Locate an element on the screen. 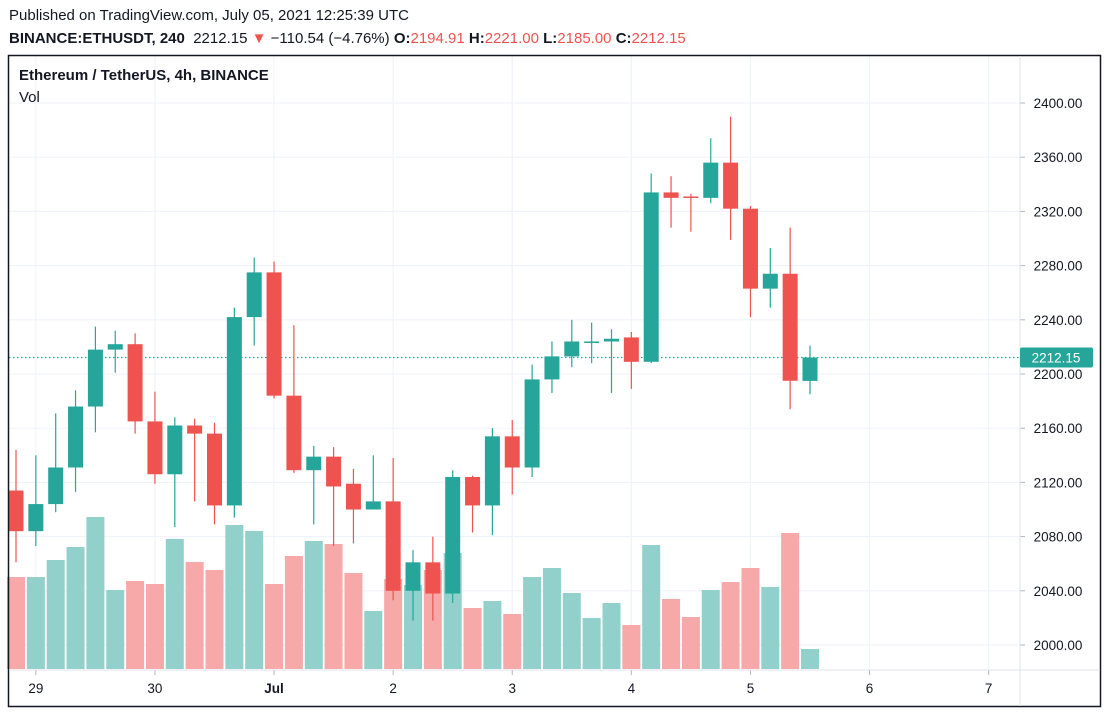 The image size is (1109, 714). y-tick-label: 2240.00 is located at coordinates (1058, 320).